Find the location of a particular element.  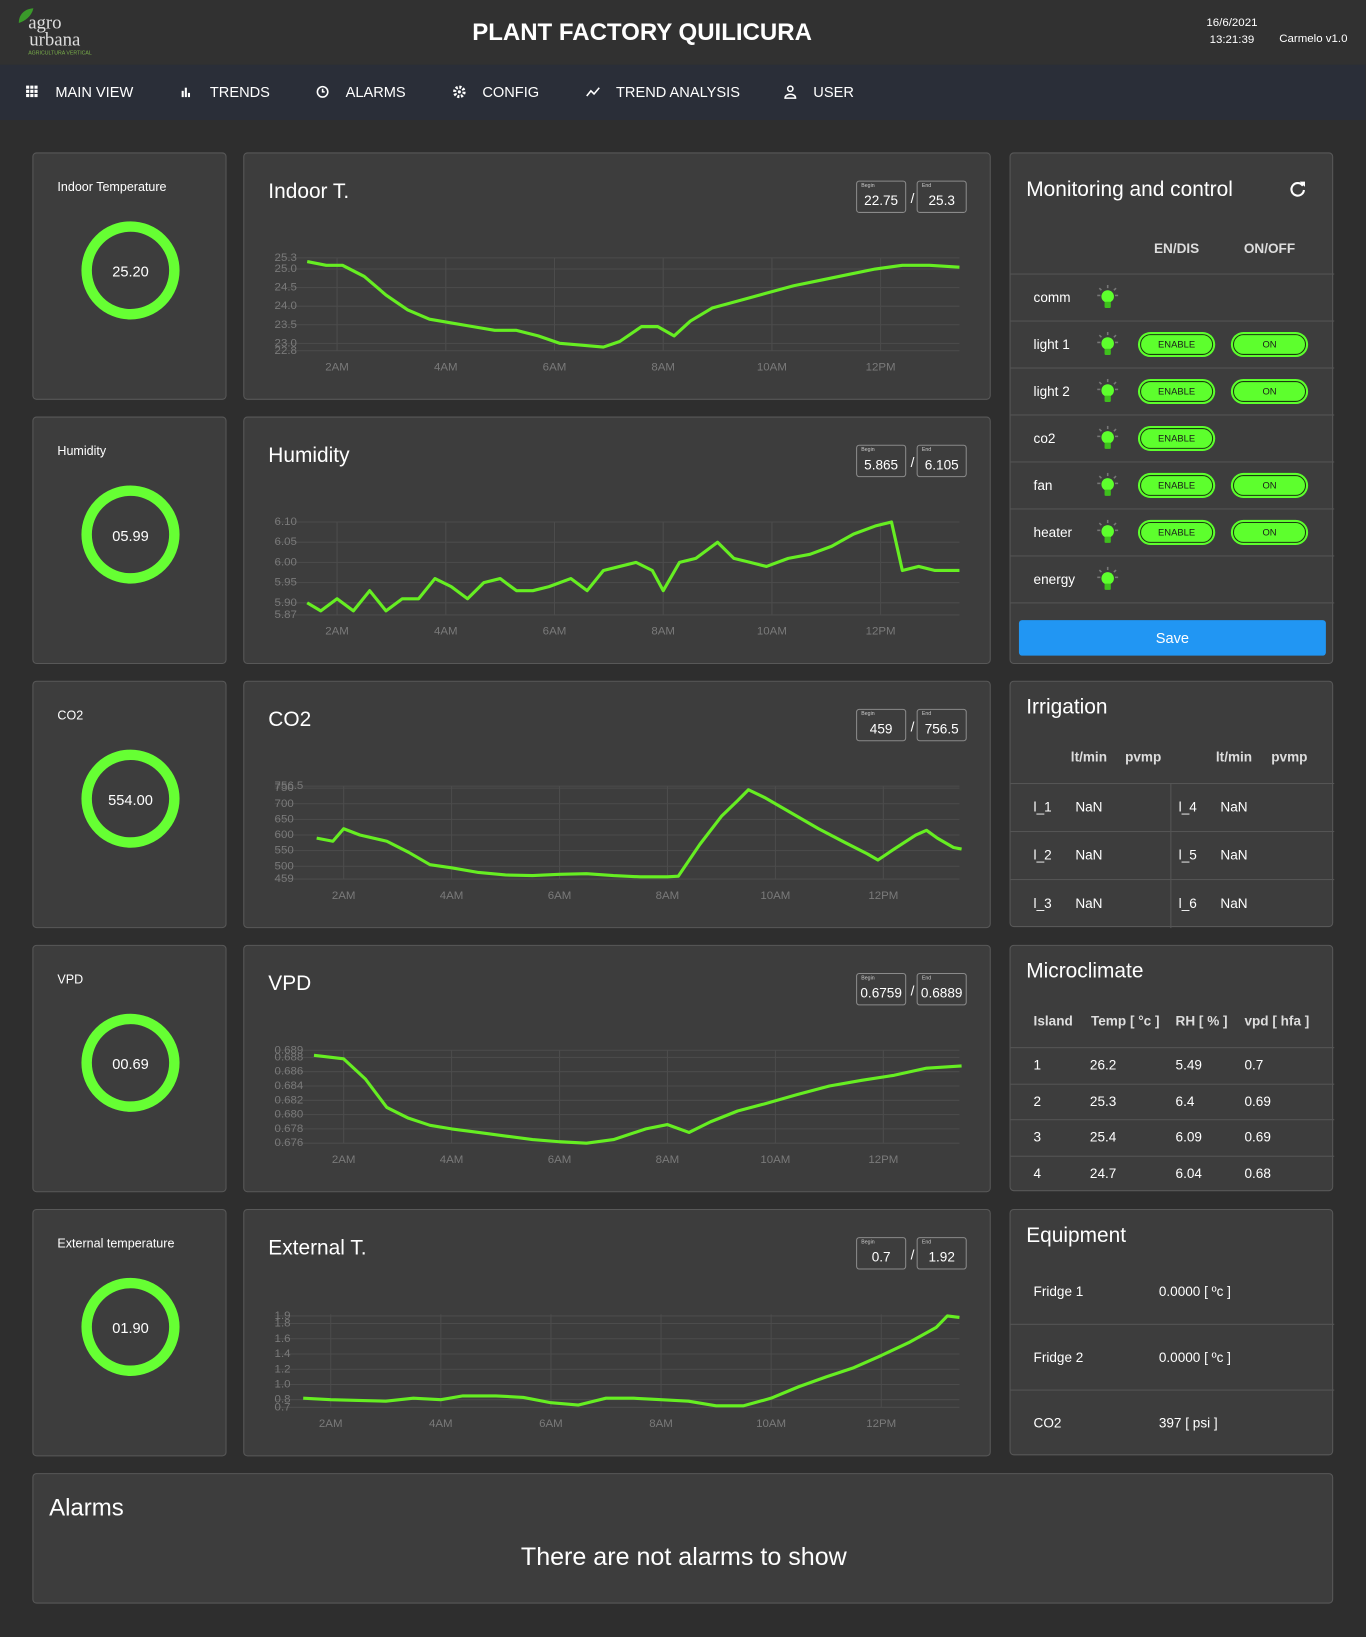

x-tick-label: 2AM is located at coordinates (344, 1160).